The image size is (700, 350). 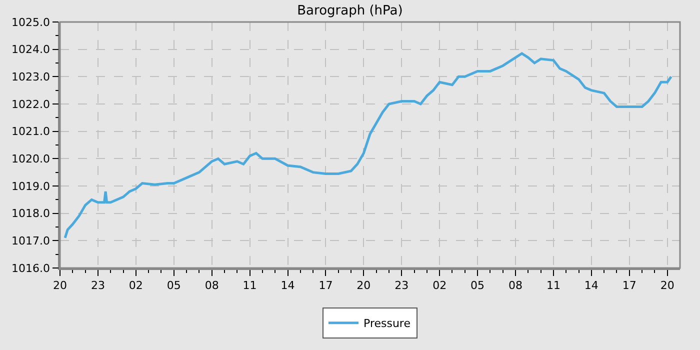 What do you see at coordinates (31, 159) in the screenshot?
I see `y-tick-label: 1020.0` at bounding box center [31, 159].